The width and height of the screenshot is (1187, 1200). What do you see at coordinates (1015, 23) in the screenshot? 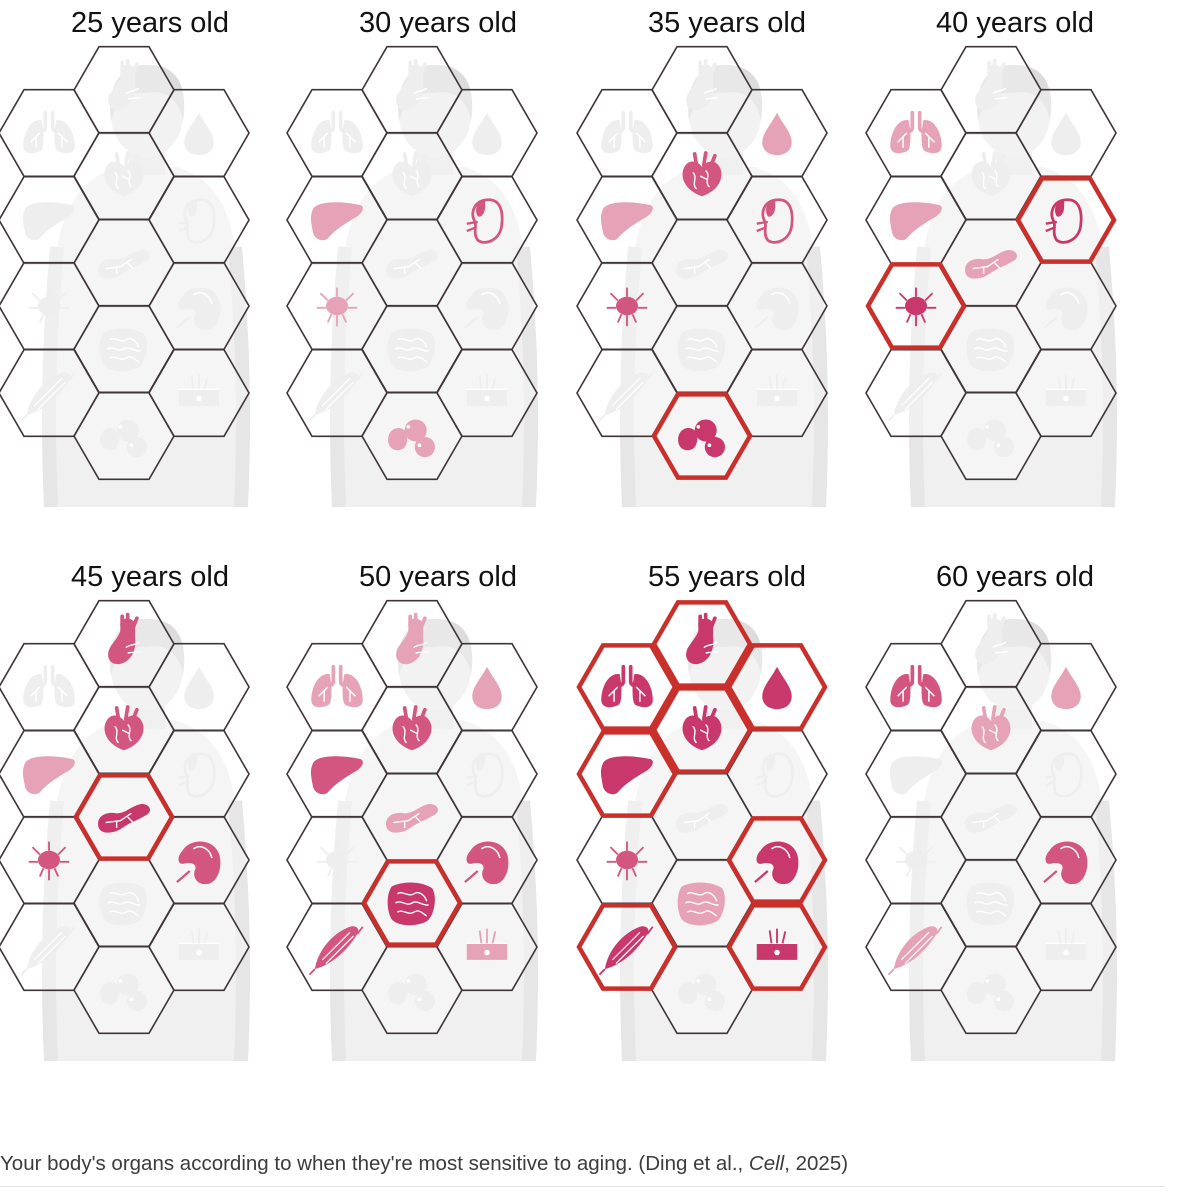
I see `panel-title: 40 years old` at bounding box center [1015, 23].